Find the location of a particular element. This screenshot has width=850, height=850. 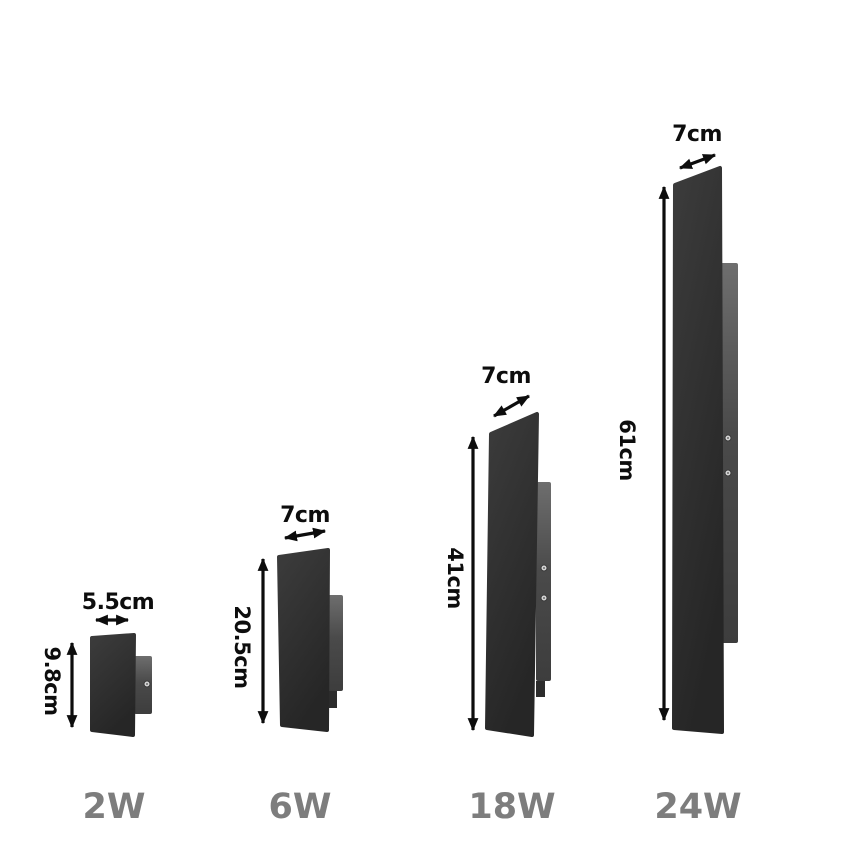

height-dimension-label: 20.5cm is located at coordinates (242, 646).